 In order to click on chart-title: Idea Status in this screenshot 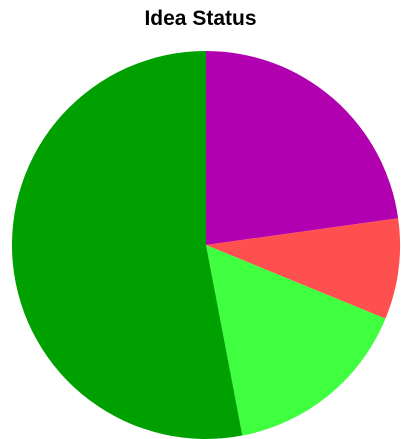, I will do `click(200, 18)`.